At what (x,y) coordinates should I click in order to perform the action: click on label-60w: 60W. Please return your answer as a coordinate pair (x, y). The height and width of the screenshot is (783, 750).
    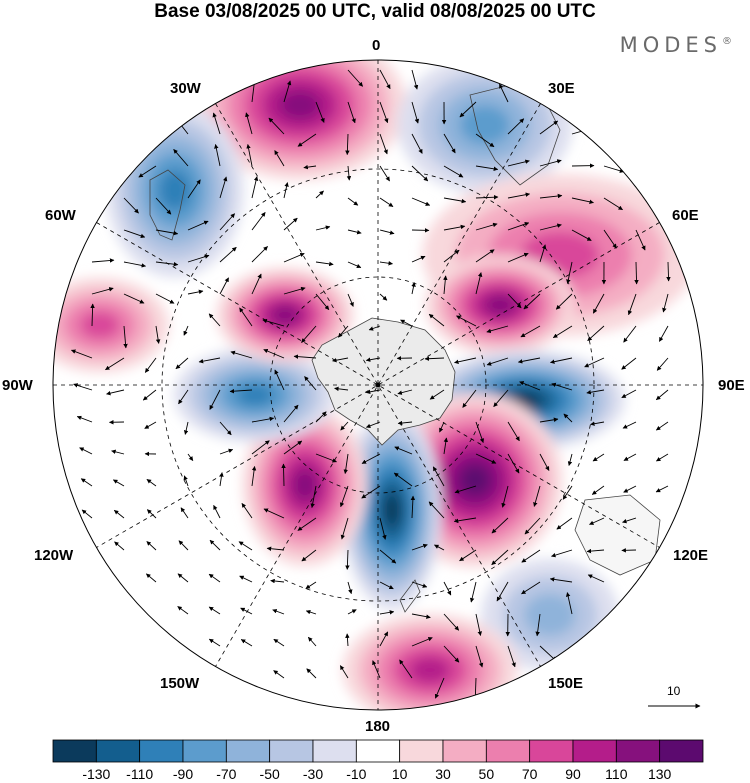
    Looking at the image, I should click on (60, 215).